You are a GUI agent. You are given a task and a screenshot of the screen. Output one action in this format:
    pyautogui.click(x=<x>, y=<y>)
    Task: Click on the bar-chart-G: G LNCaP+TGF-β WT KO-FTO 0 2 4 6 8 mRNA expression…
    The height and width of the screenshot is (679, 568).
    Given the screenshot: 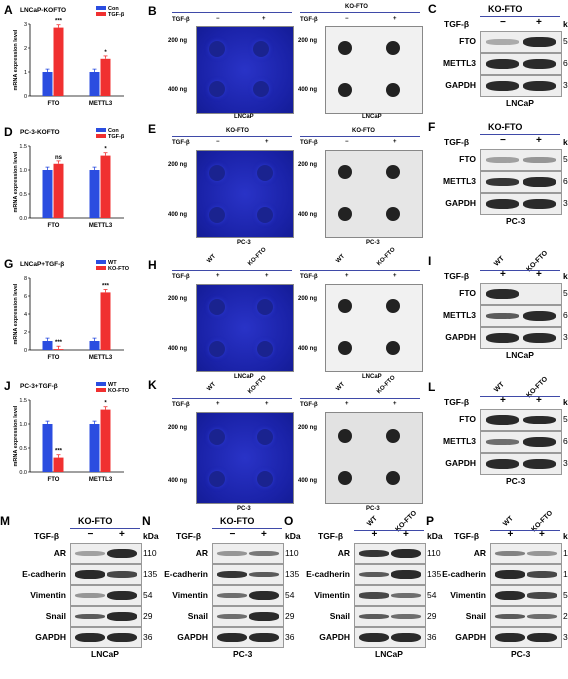 What is the action you would take?
    pyautogui.click(x=69, y=329)
    